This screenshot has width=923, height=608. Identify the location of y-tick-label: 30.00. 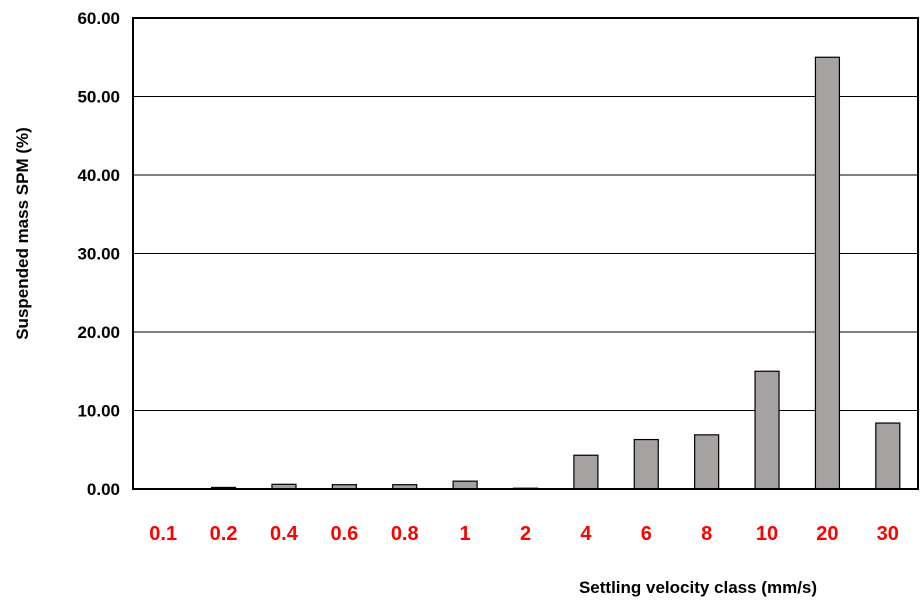
(98, 254).